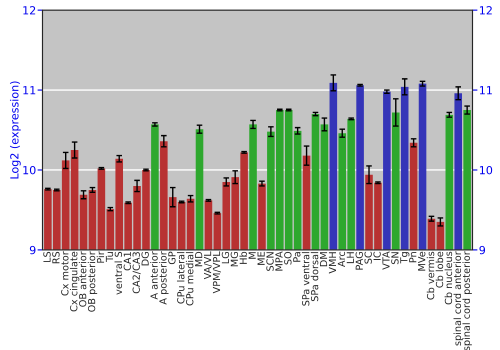  I want to click on x-tick-label: Pn, so click(412, 257).